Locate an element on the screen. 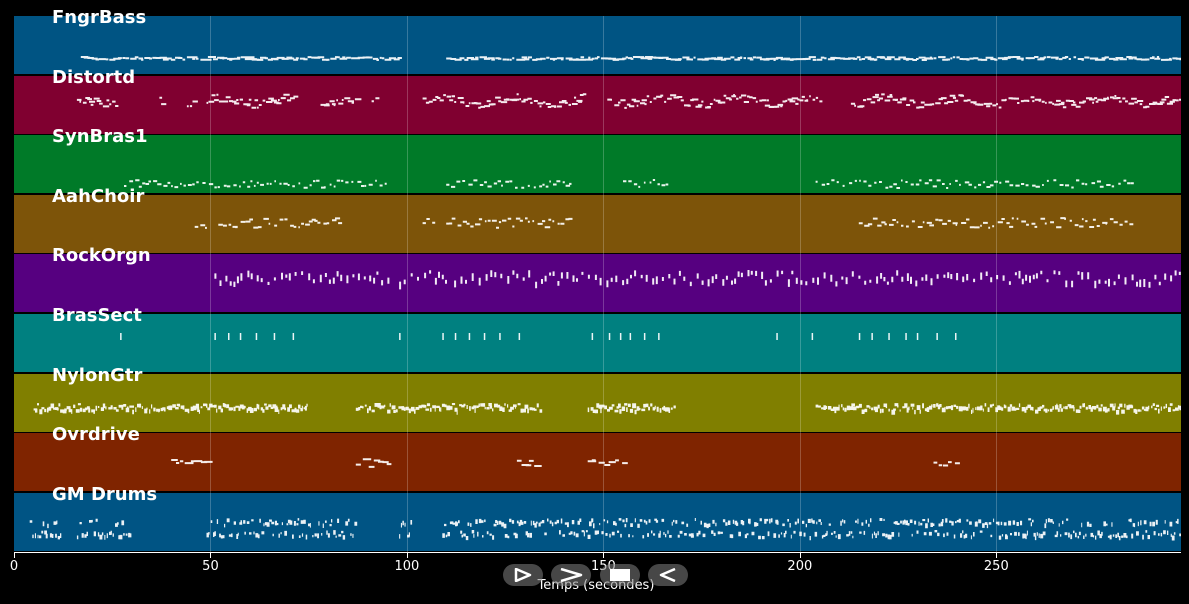  axis-tick-label: 0 is located at coordinates (14, 566).